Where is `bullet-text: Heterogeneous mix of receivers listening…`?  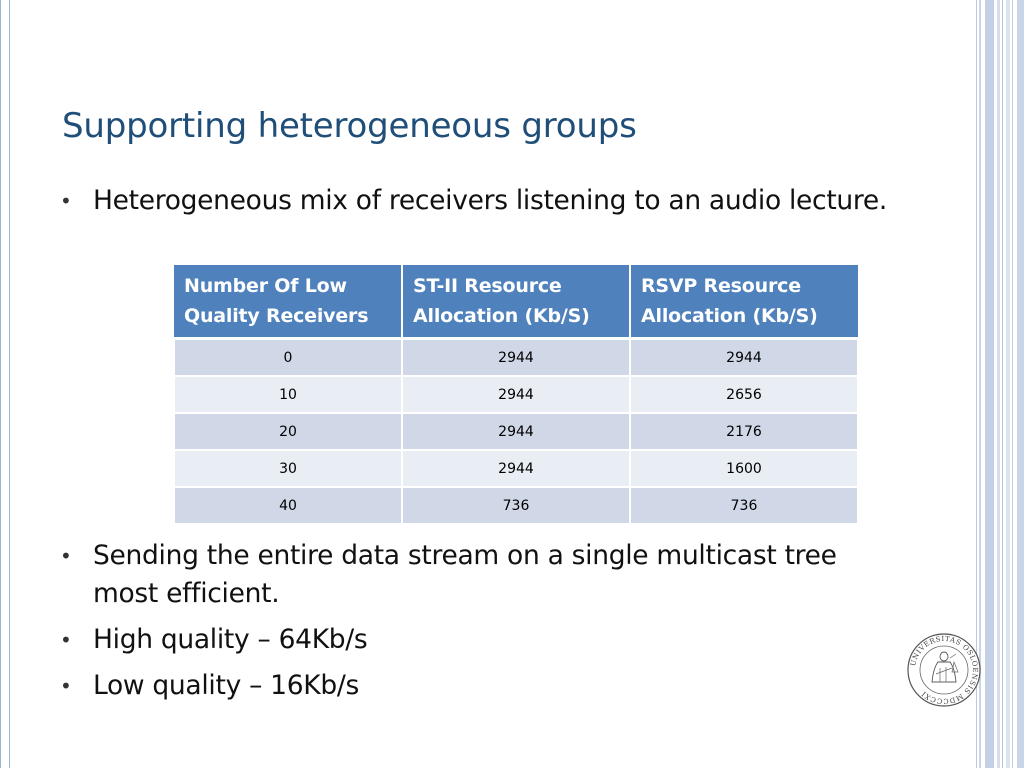
bullet-text: Heterogeneous mix of receivers listening… is located at coordinates (490, 200).